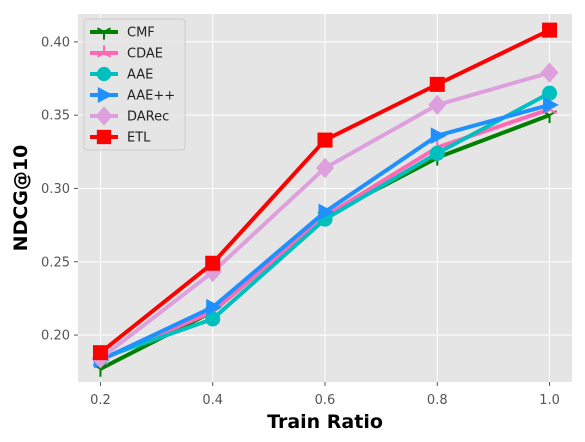 The image size is (585, 442). I want to click on y-tick-labels: 0.20 0.25 0.30 0.35 0.40, so click(59, 189).